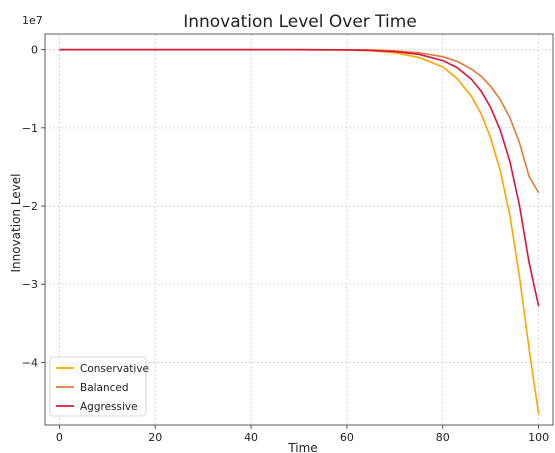 The height and width of the screenshot is (453, 555). I want to click on legend-label-balanced: Balanced, so click(104, 388).